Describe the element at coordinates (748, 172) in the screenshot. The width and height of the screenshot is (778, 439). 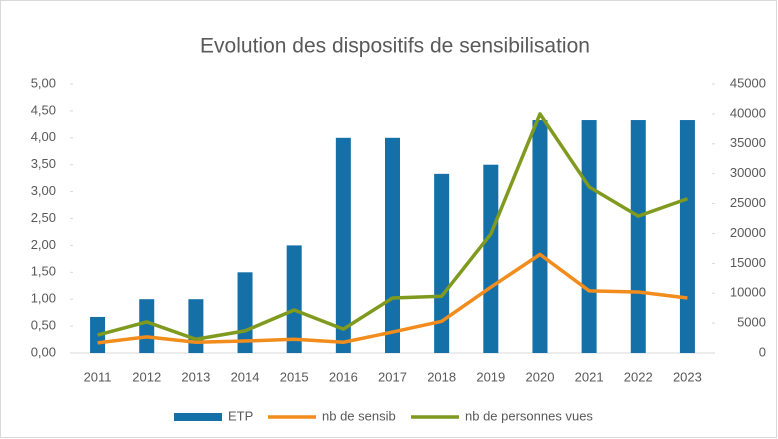
I see `y2-tick-label: 30000` at that location.